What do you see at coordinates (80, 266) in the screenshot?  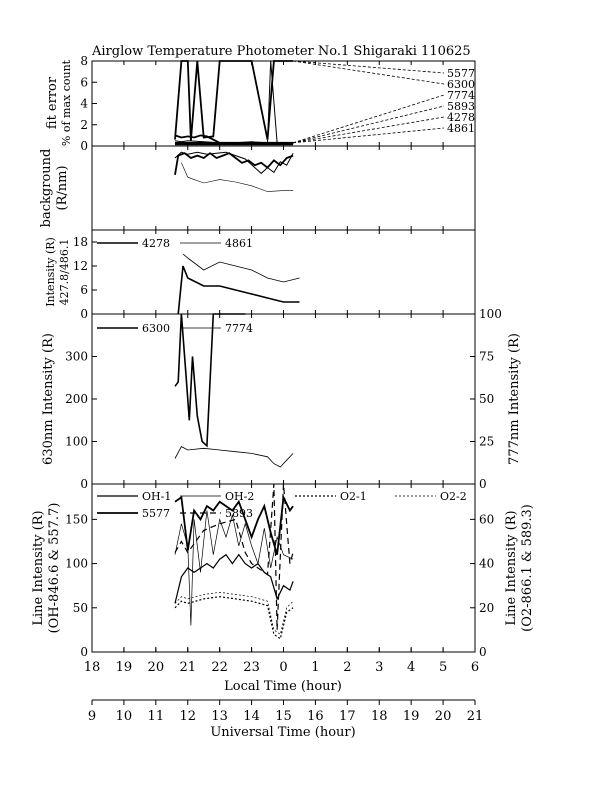 I see `y-tick-label: 12` at bounding box center [80, 266].